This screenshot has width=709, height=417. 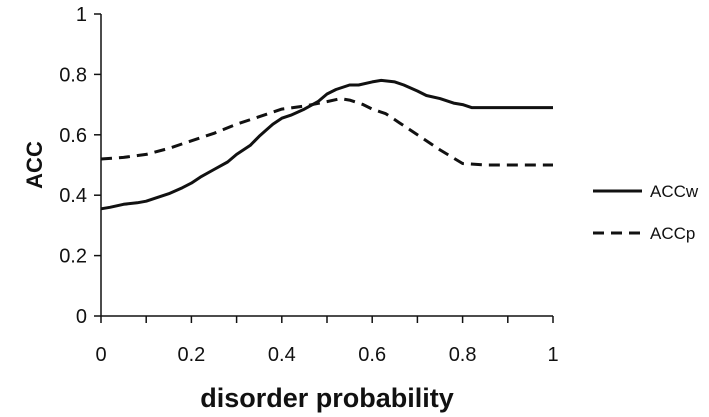 I want to click on x-tick-label: 0.4, so click(x=282, y=355).